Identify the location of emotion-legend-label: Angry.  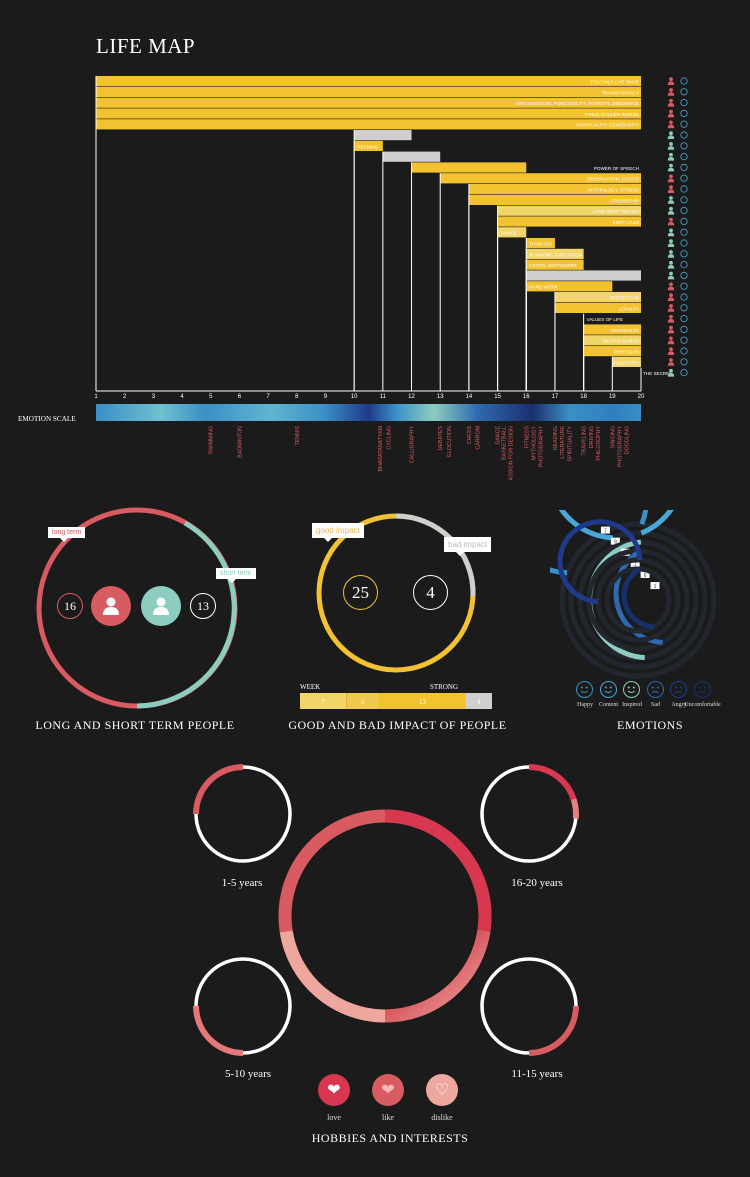
(679, 705).